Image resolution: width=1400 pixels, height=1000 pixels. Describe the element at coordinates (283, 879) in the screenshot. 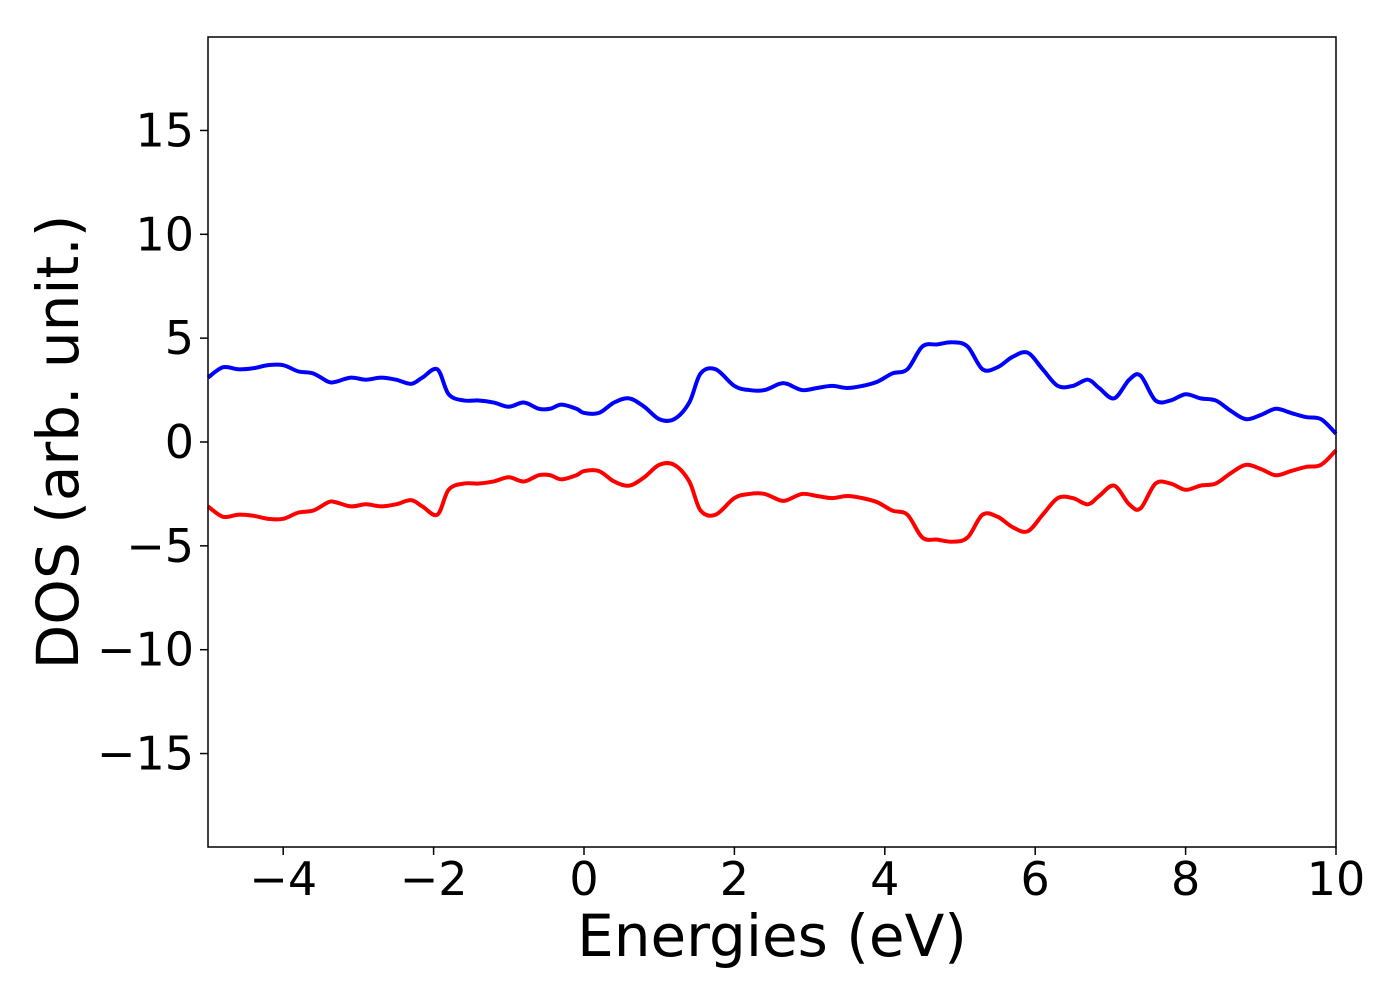

I see `x-tick-label: −4` at that location.